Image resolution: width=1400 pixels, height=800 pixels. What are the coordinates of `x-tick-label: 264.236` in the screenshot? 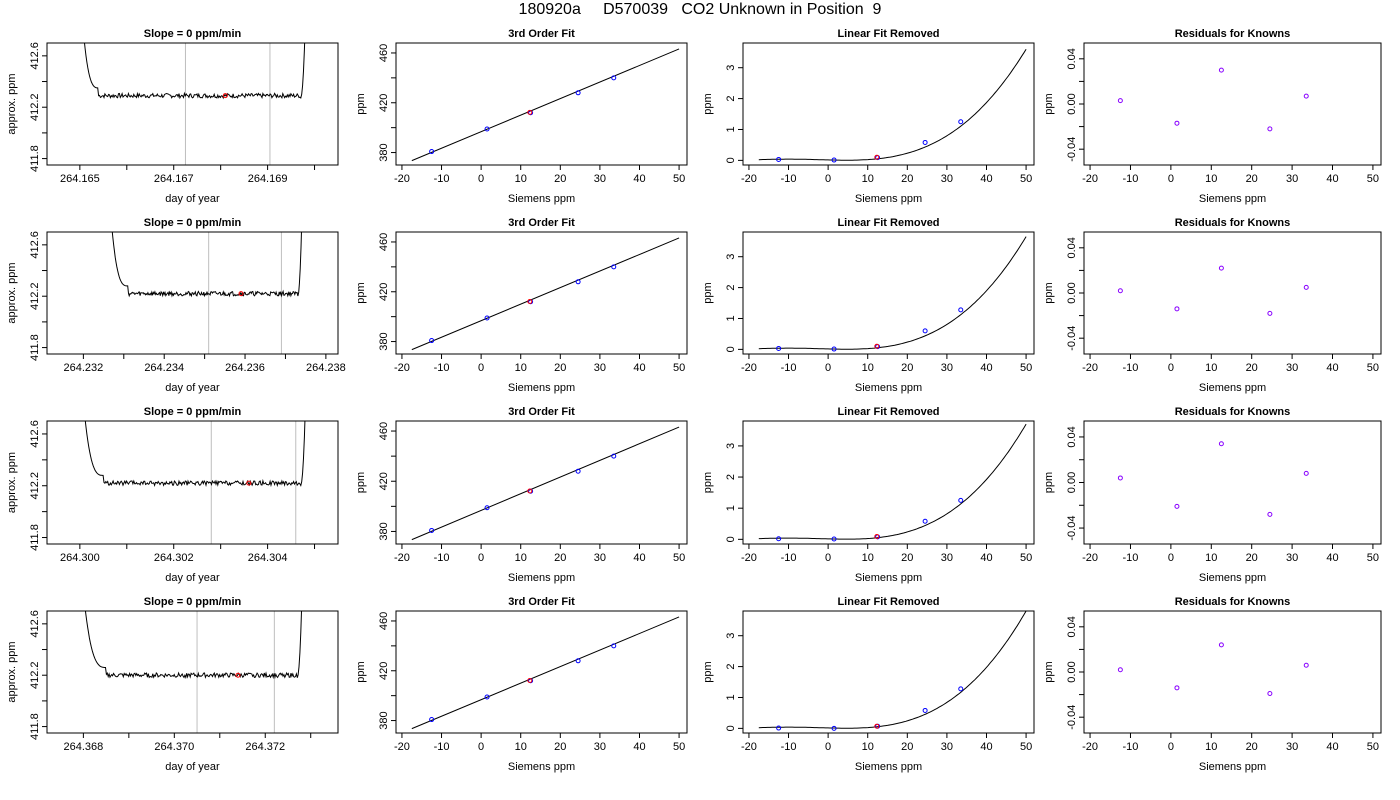 It's located at (245, 368).